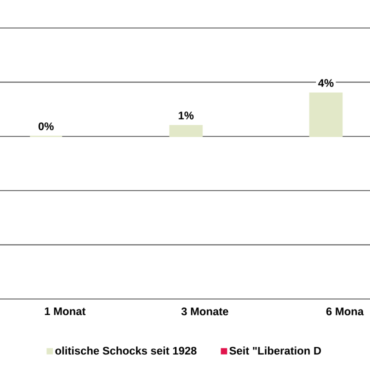 This screenshot has width=370, height=370. What do you see at coordinates (65, 312) in the screenshot?
I see `x-tick-label: 1 Monat` at bounding box center [65, 312].